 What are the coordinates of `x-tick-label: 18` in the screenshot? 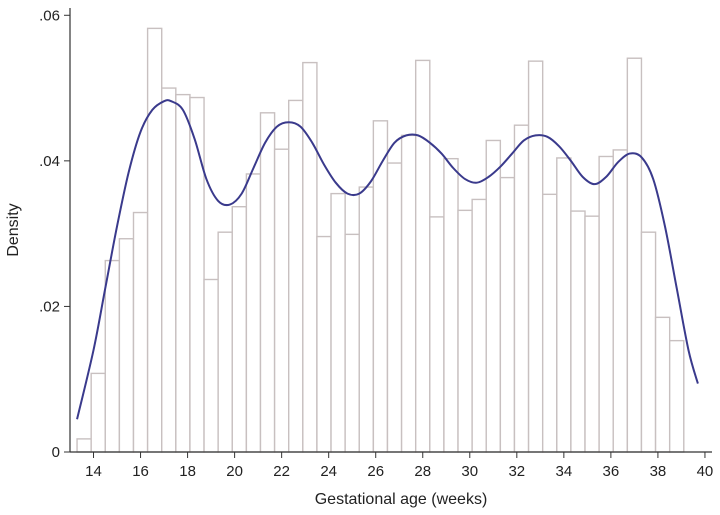 It's located at (187, 471).